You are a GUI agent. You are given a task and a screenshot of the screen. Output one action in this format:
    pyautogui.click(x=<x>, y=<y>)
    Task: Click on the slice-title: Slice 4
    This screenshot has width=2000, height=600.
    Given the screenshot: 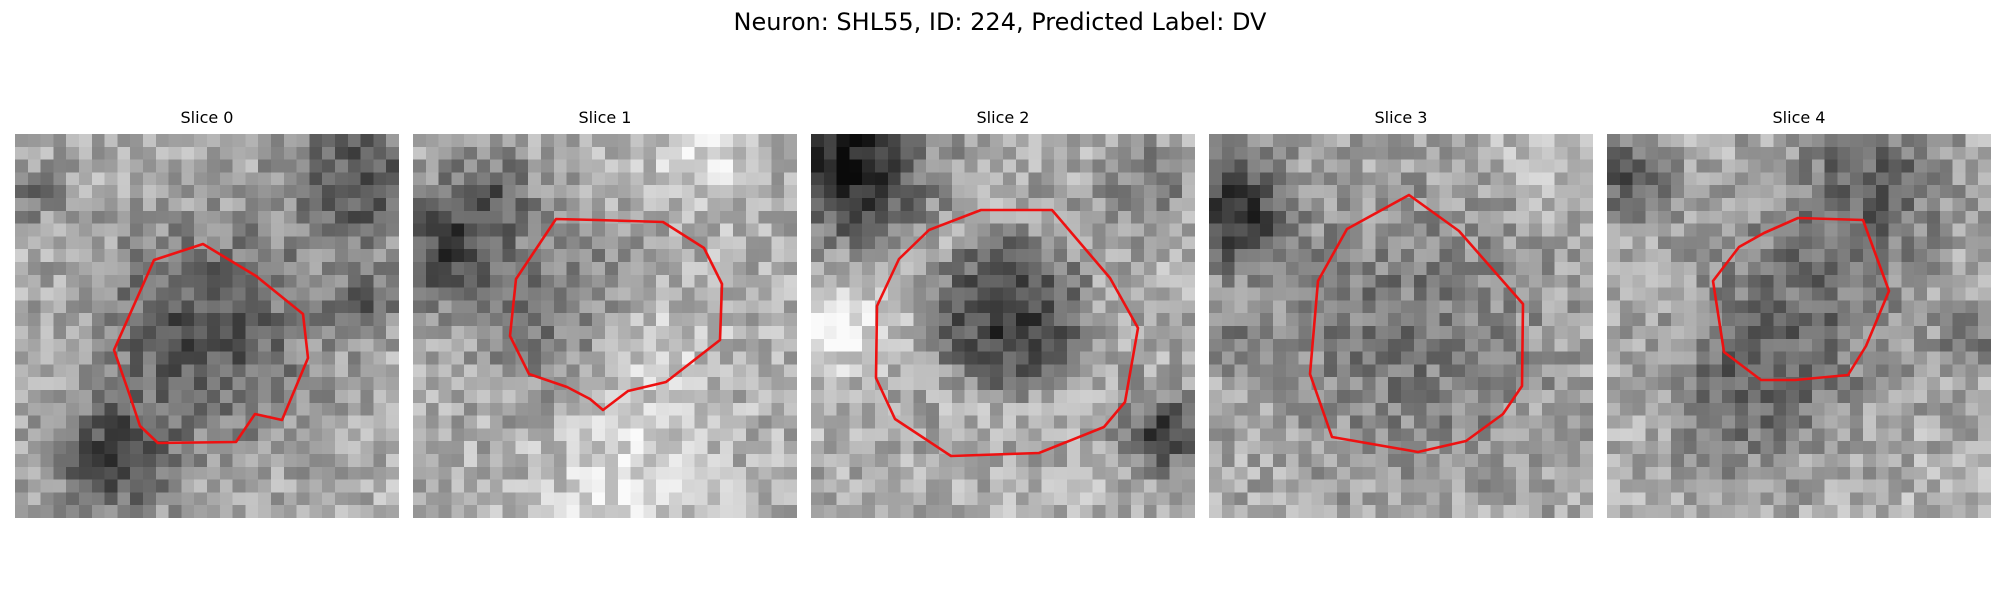 What is the action you would take?
    pyautogui.click(x=1799, y=117)
    